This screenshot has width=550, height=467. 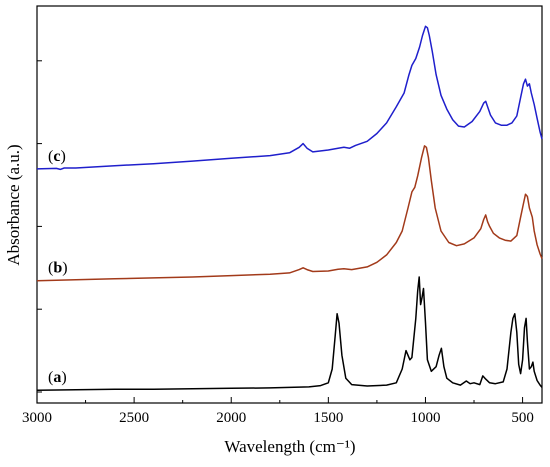 I want to click on series-label-part: b, so click(x=57, y=268).